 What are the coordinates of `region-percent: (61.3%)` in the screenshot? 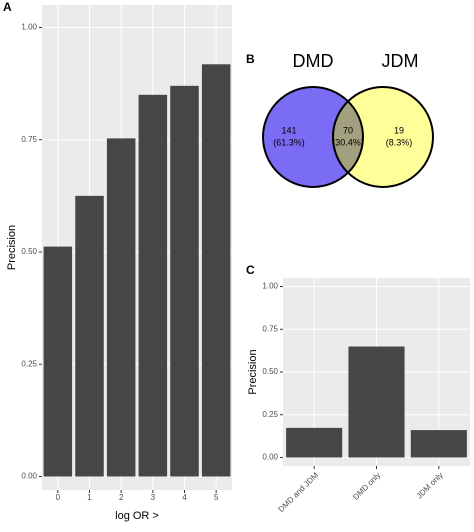 It's located at (289, 142).